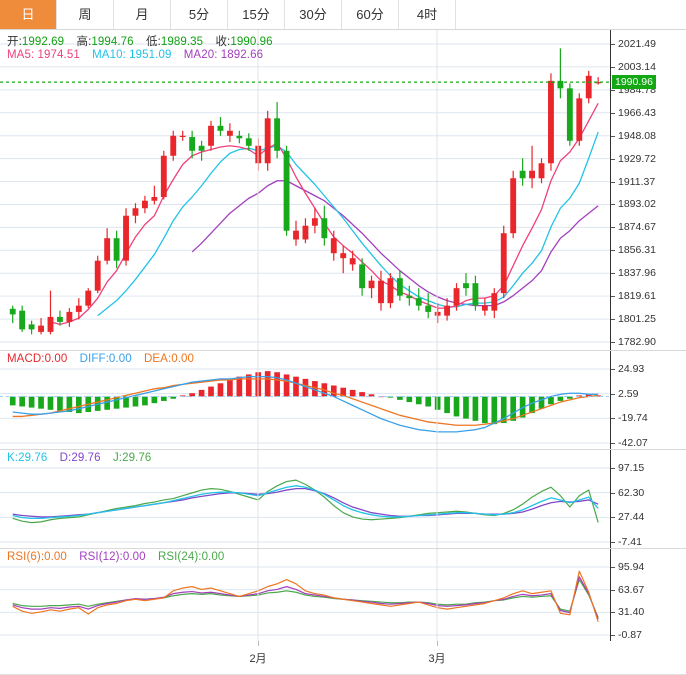  I want to click on rsi6-value: 0.00, so click(55, 557).